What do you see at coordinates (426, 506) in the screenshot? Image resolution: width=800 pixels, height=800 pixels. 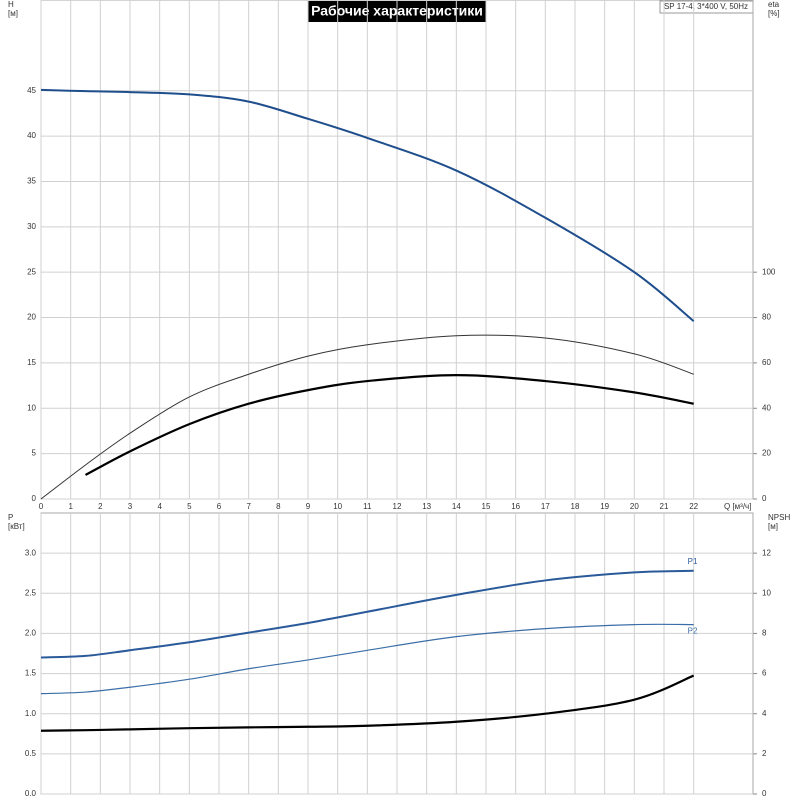 I see `x-tick-label: 13` at bounding box center [426, 506].